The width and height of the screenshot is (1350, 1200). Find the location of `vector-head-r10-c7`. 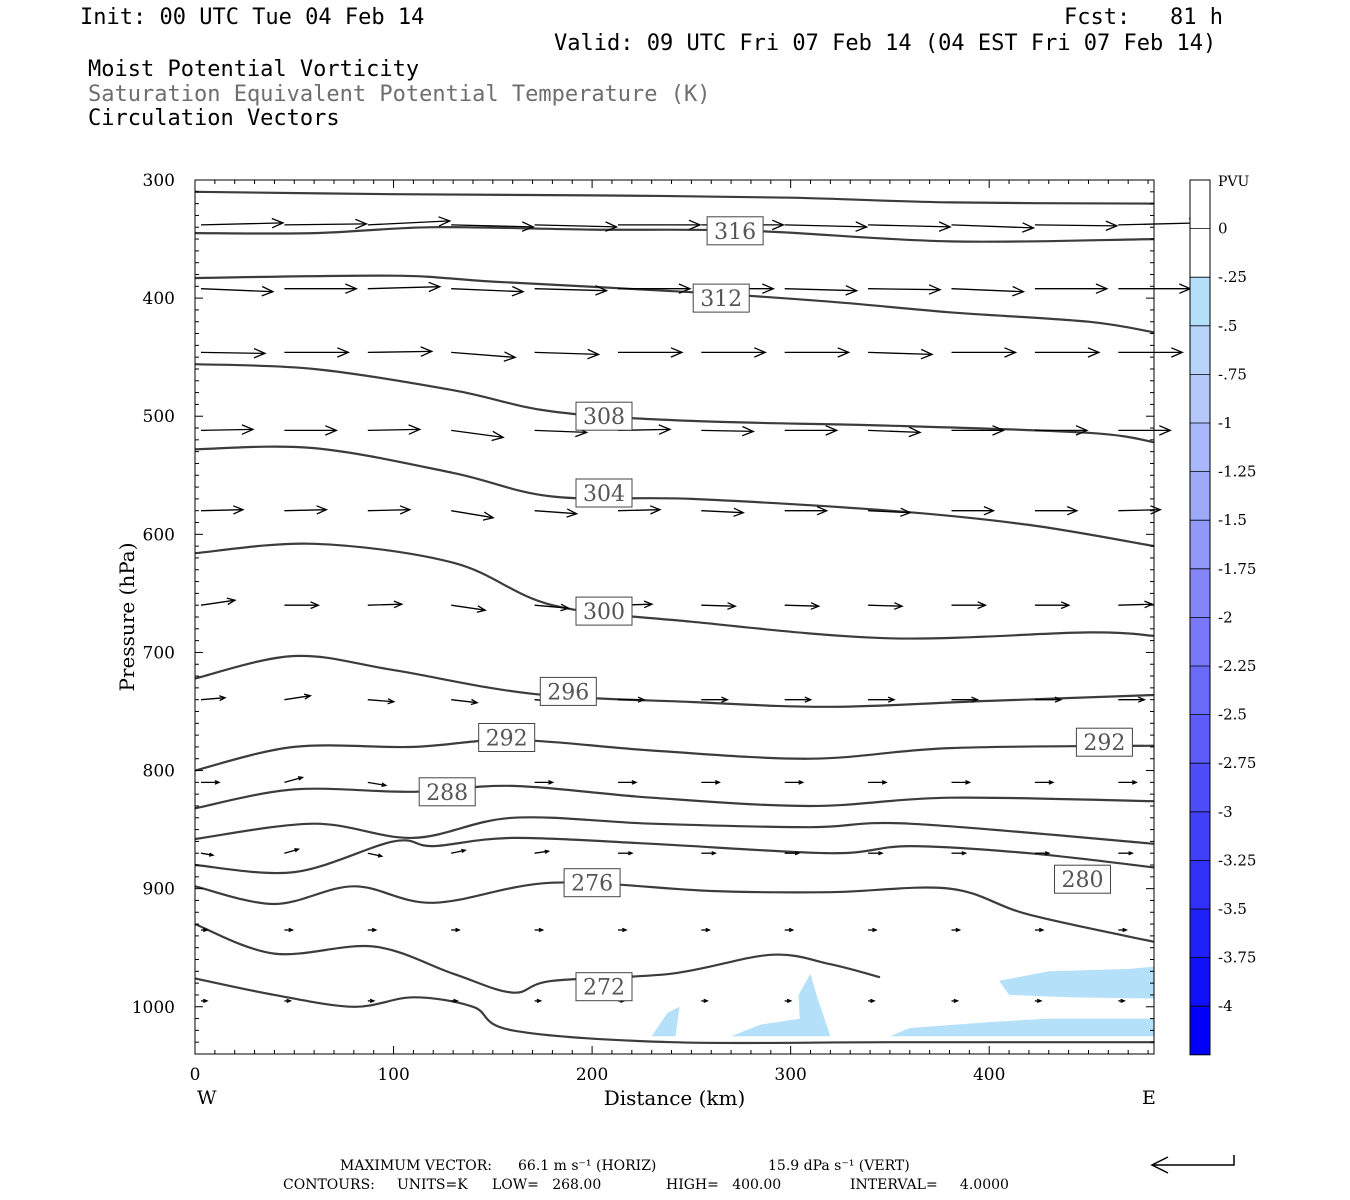

vector-head-r10-c7 is located at coordinates (789, 1000).